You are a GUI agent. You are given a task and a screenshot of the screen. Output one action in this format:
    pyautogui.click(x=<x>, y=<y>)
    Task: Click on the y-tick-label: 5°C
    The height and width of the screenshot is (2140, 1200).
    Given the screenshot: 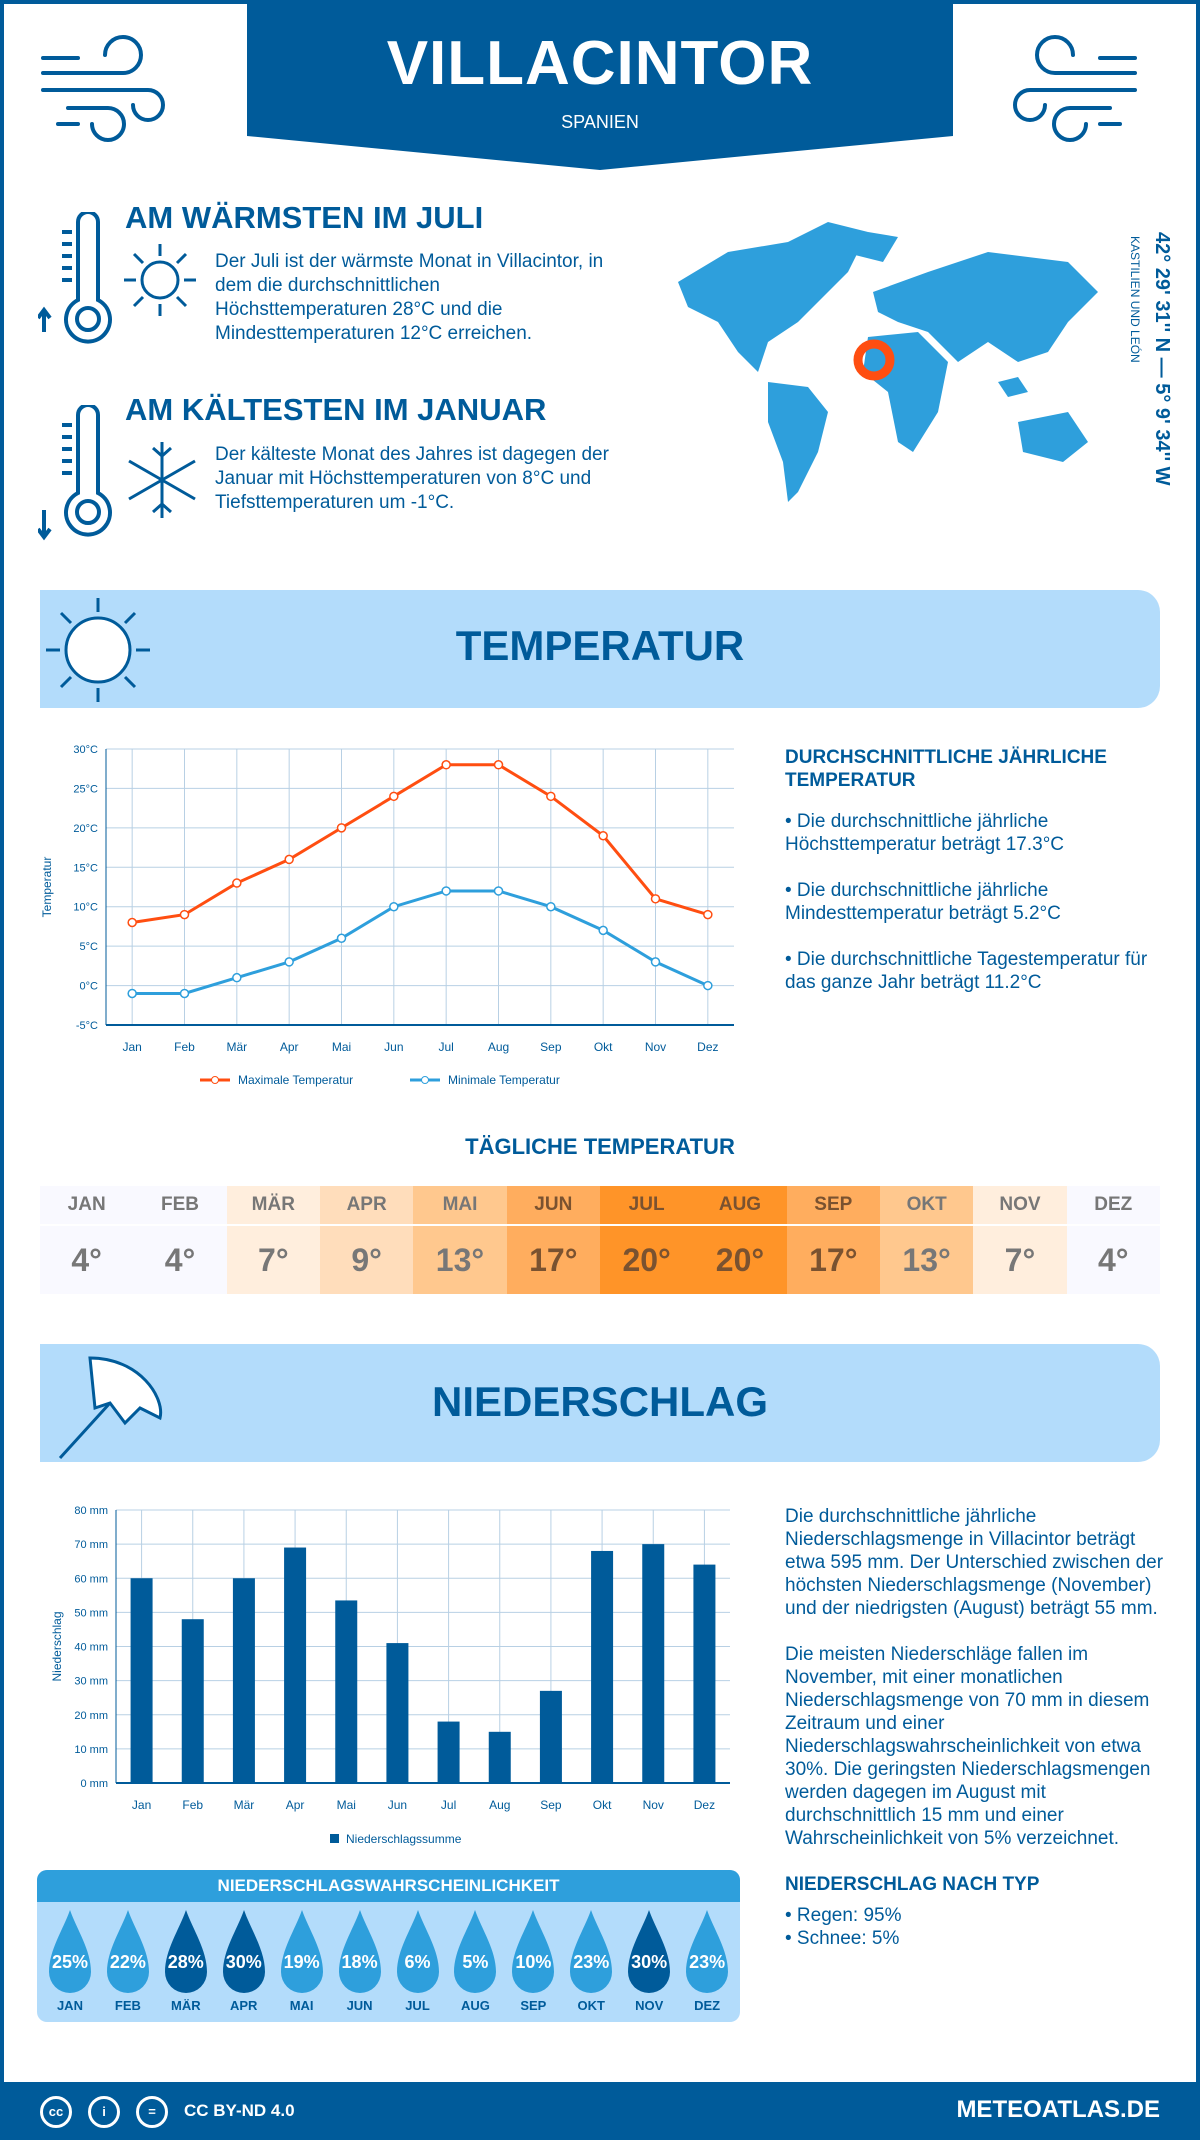 What is the action you would take?
    pyautogui.click(x=89, y=947)
    